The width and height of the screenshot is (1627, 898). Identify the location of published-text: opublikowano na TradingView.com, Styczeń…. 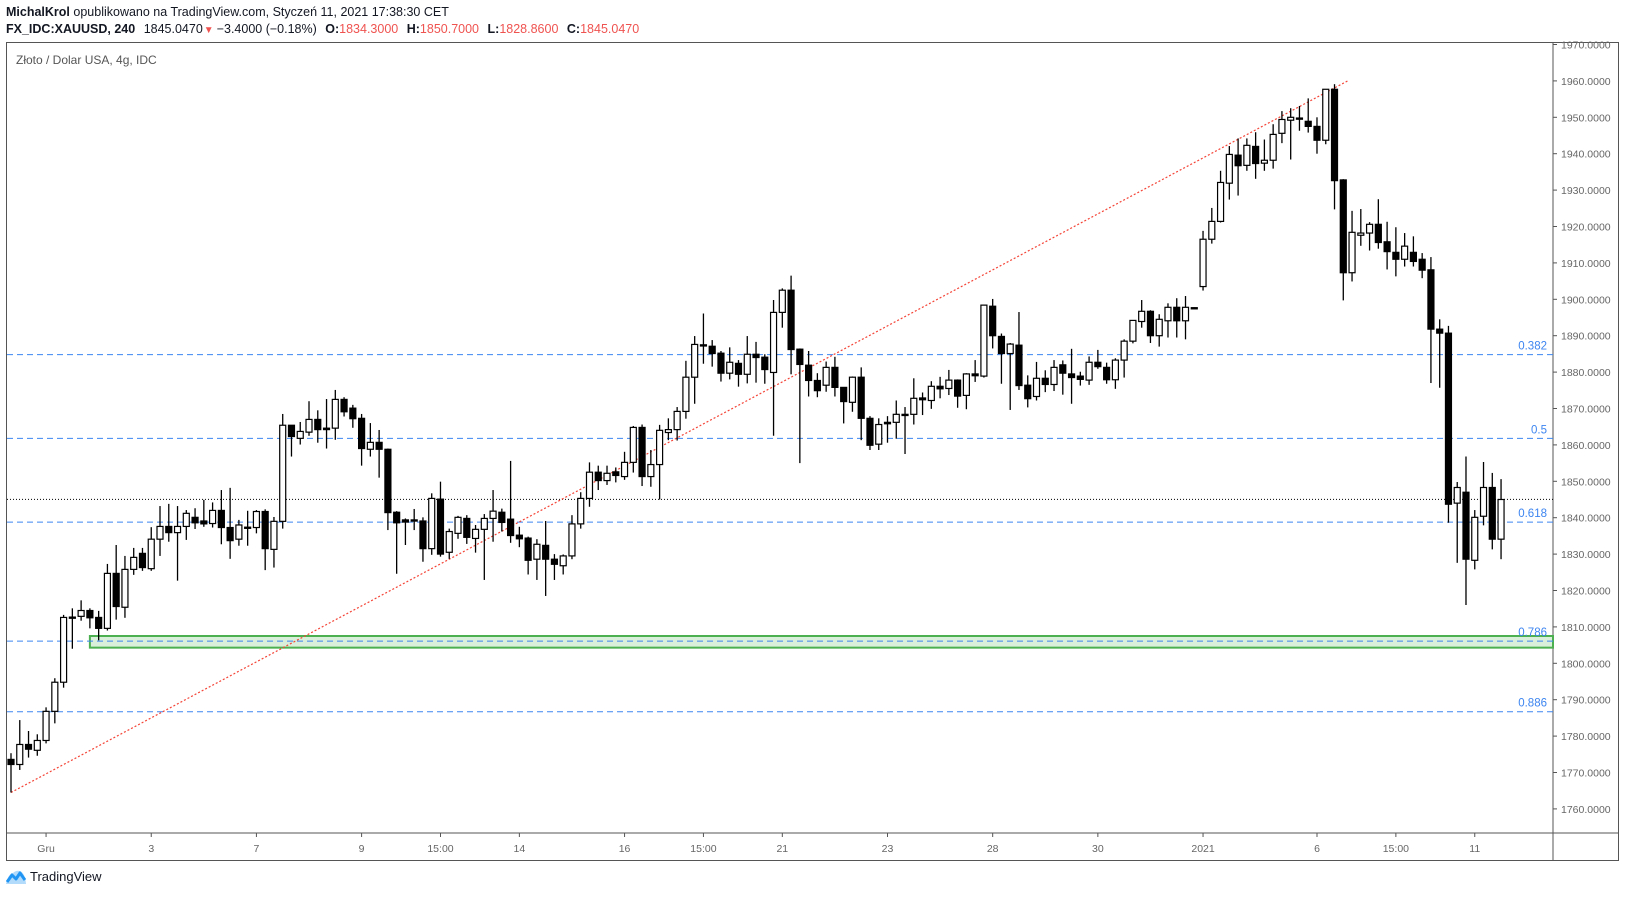
(261, 12).